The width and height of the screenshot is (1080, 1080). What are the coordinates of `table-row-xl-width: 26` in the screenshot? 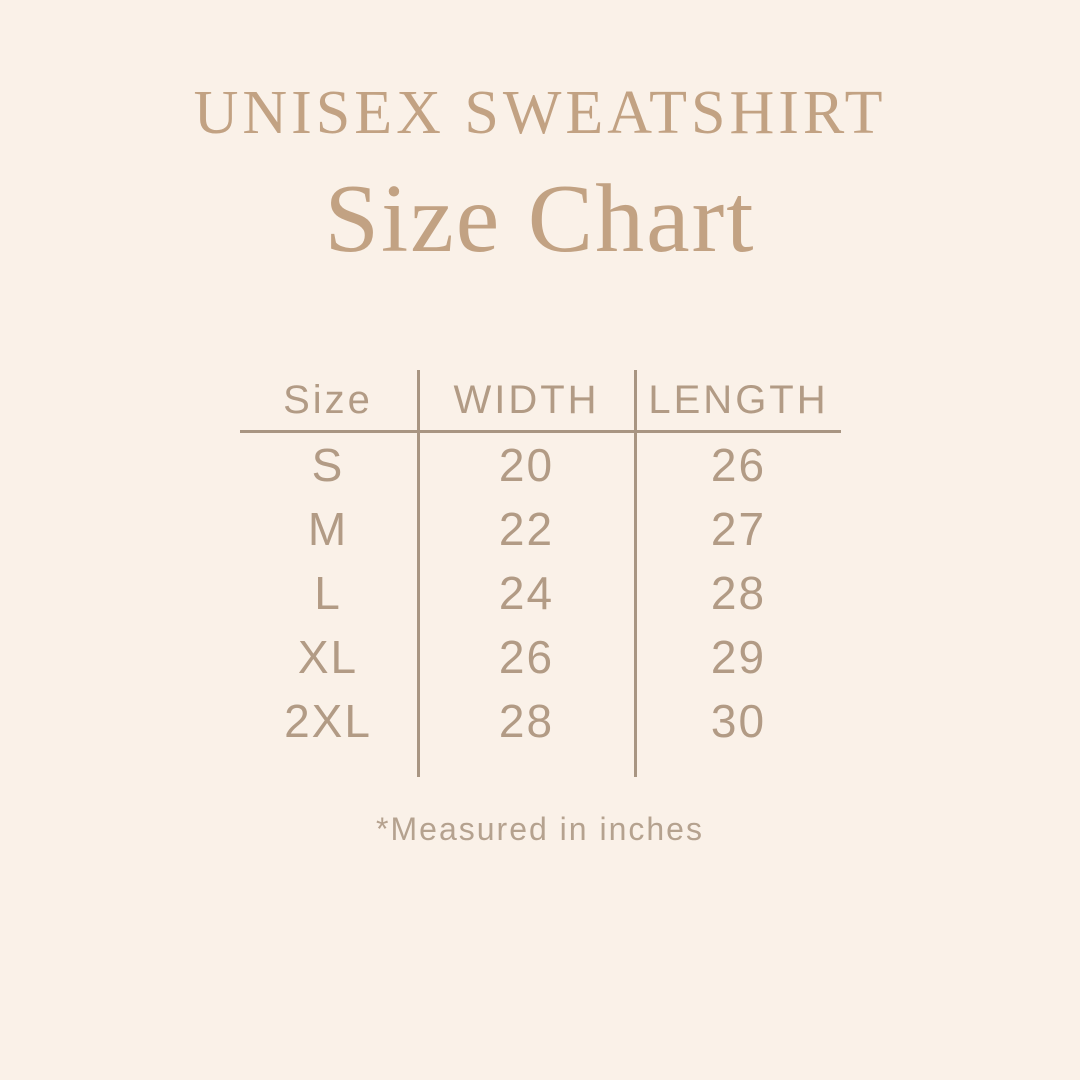 It's located at (528, 657).